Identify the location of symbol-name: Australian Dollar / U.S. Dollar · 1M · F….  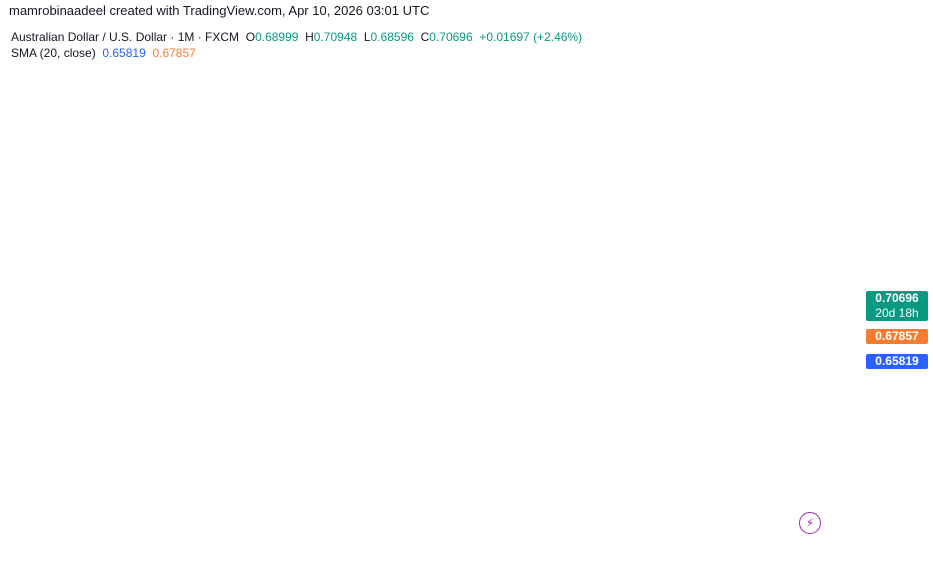
(125, 37).